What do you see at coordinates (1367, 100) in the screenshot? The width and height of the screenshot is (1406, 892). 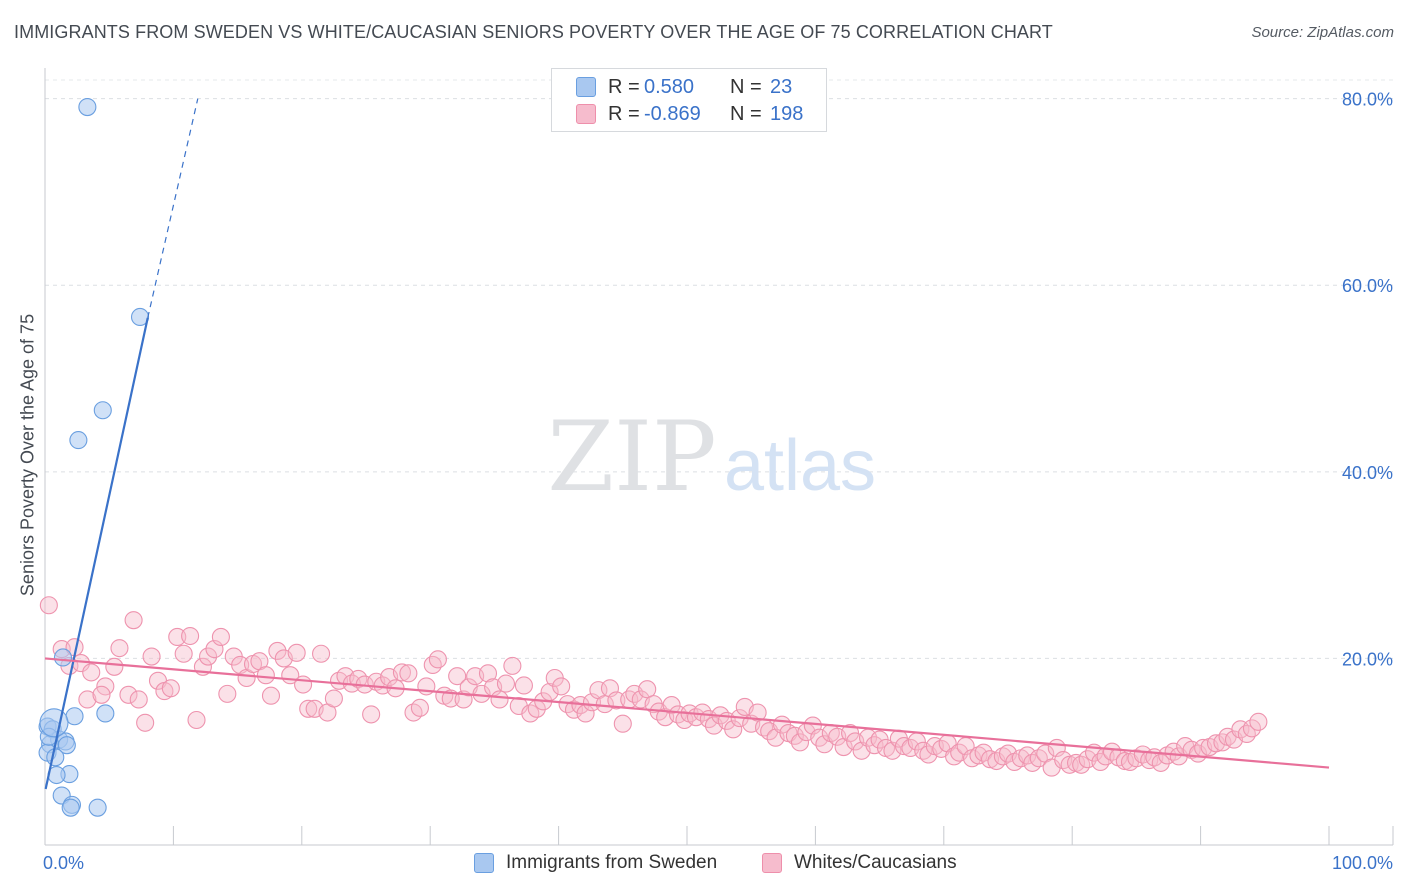 I see `y-tick-label: 80.0%` at bounding box center [1367, 100].